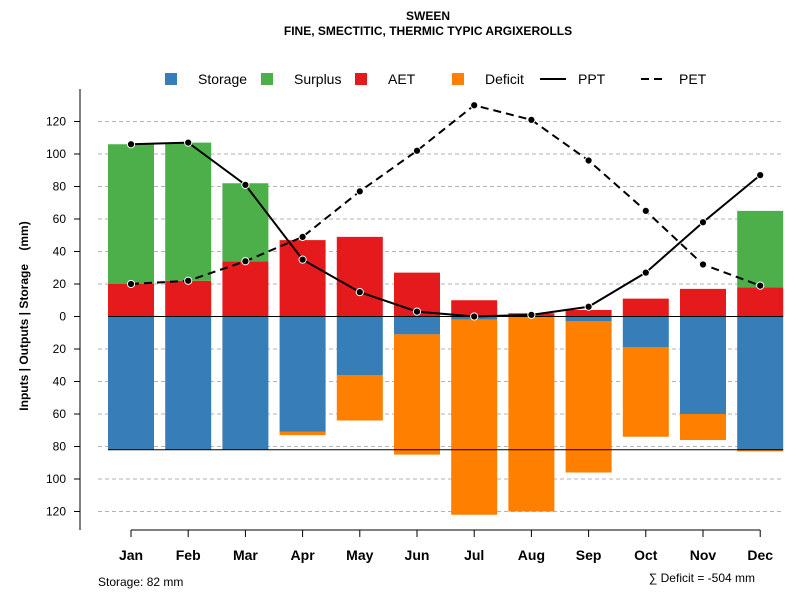  Describe the element at coordinates (131, 383) in the screenshot. I see `bar-storage-jan` at that location.